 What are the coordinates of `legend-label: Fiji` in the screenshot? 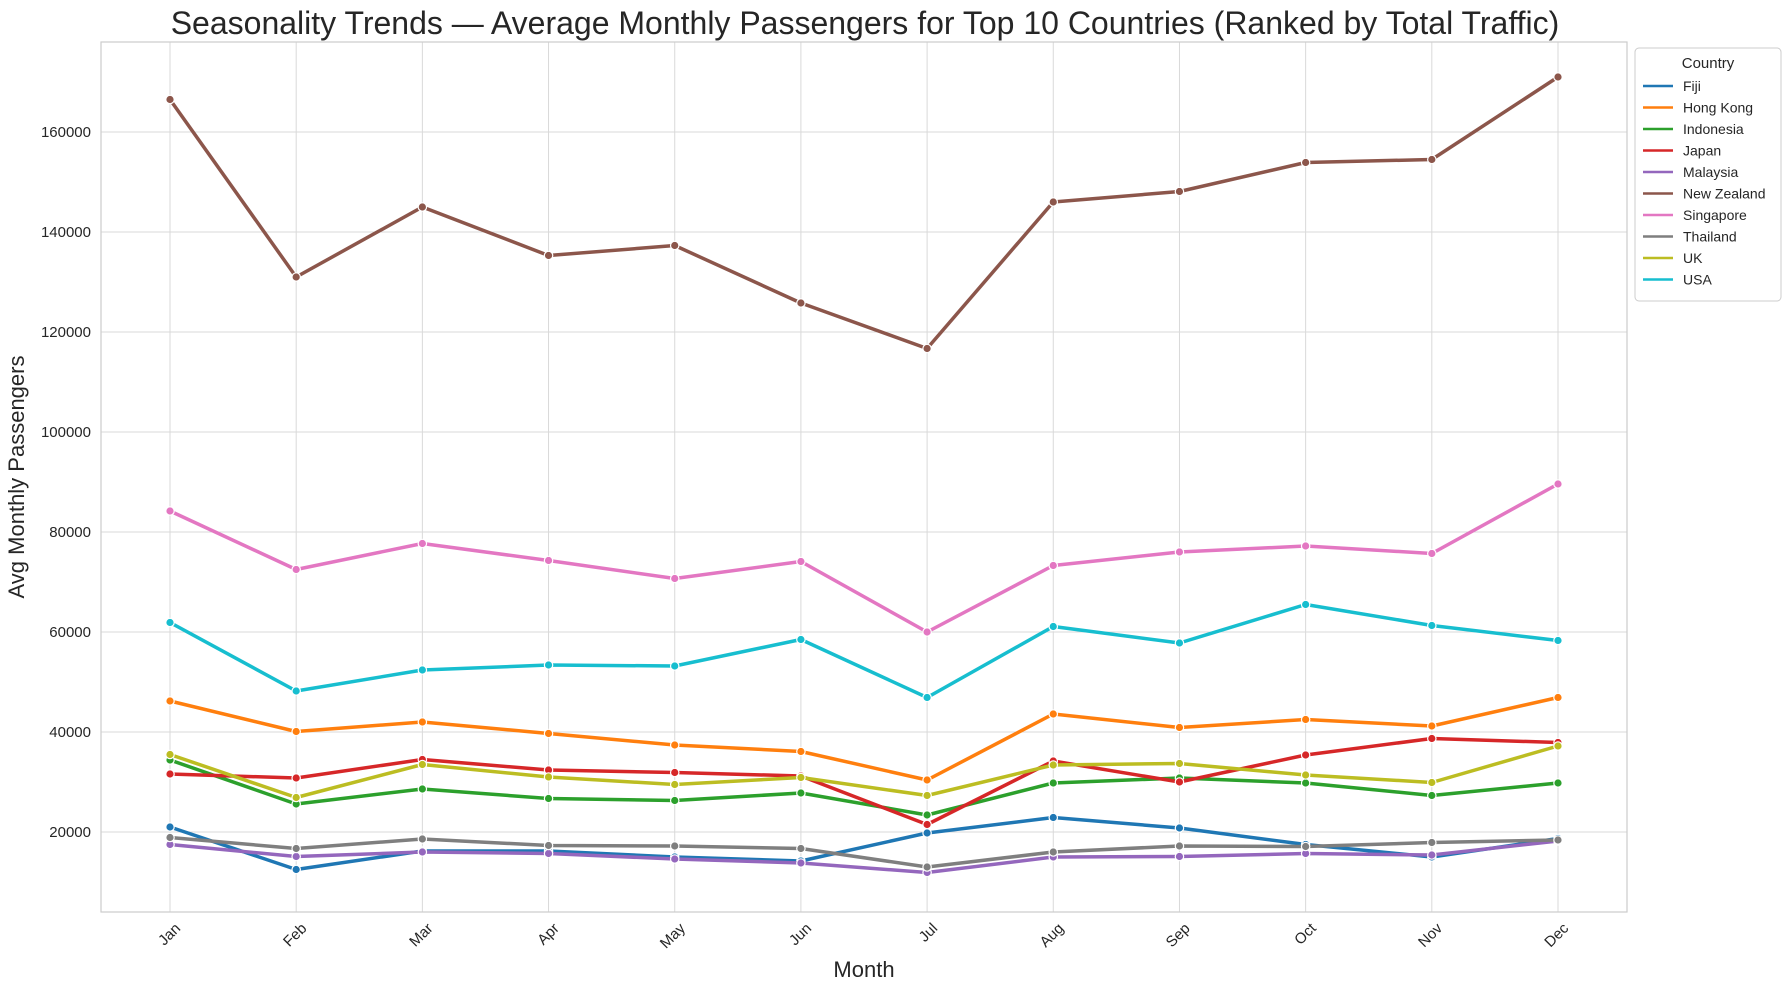 It's located at (1692, 86).